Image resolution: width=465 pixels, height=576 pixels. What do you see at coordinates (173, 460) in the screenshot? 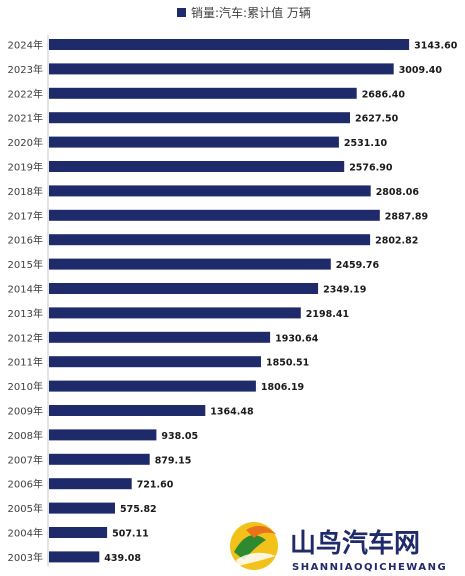
I see `data-label: 879.15` at bounding box center [173, 460].